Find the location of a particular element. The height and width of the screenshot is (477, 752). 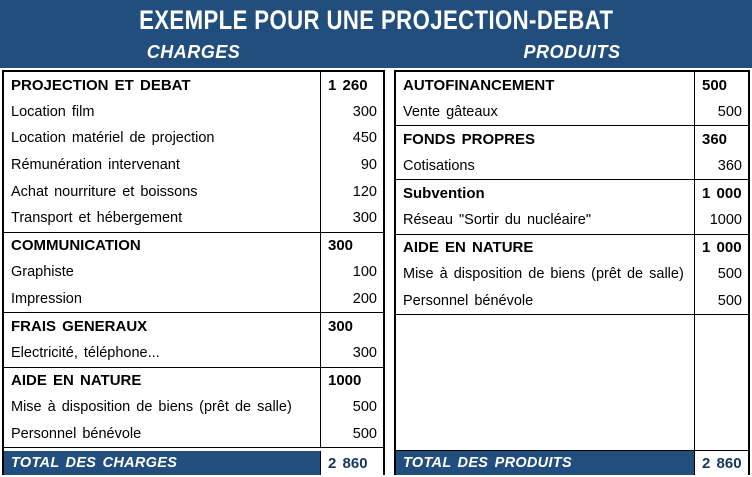

row-value: 120 is located at coordinates (351, 191).